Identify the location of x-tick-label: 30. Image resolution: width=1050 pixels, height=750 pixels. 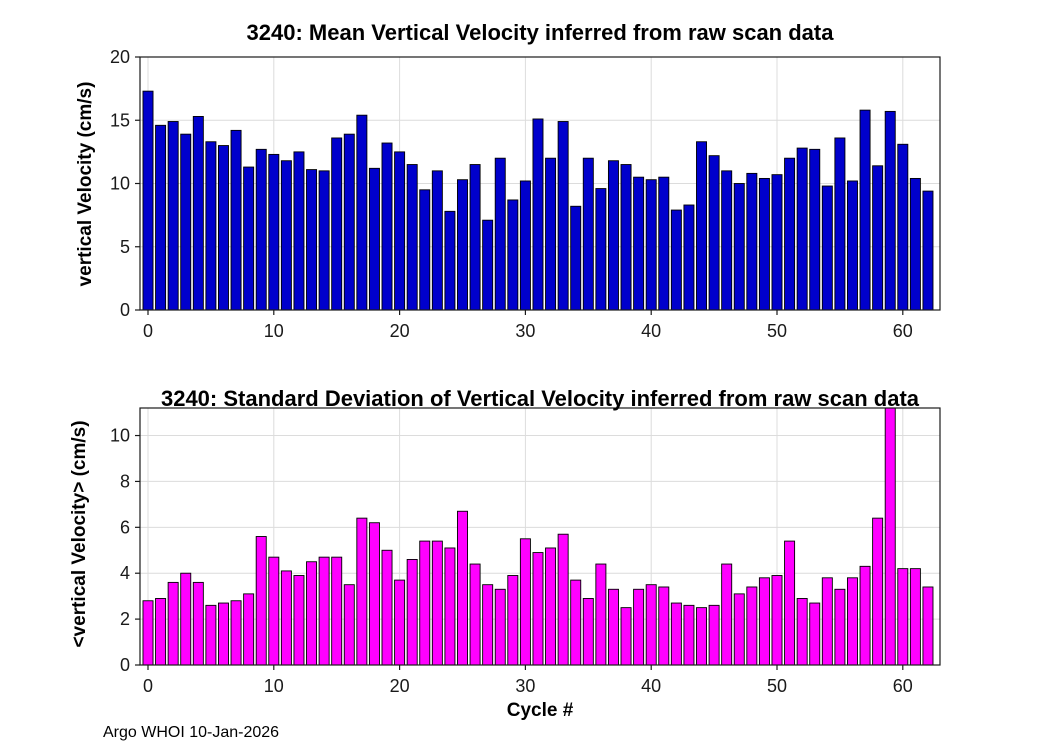
(525, 331).